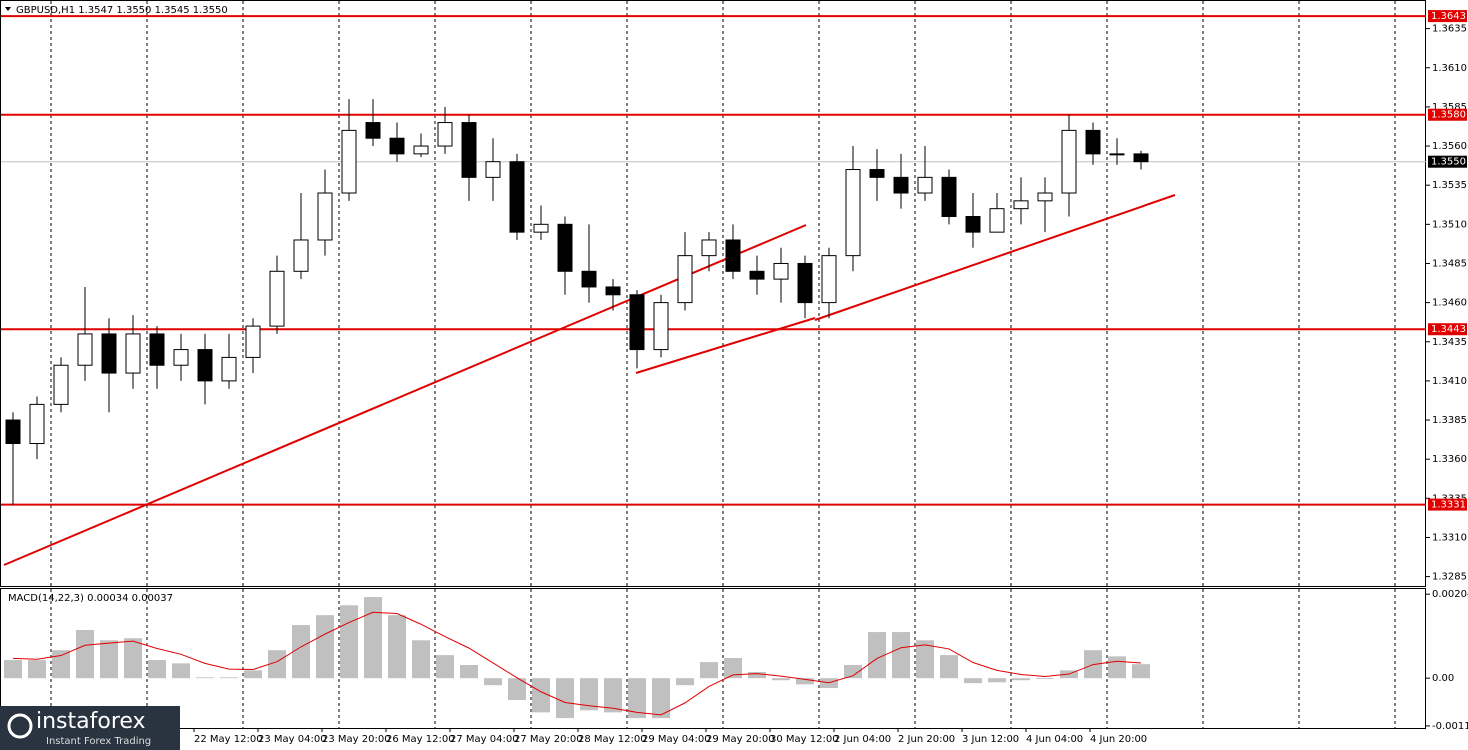  I want to click on current-price-label: 1.3550, so click(1448, 162).